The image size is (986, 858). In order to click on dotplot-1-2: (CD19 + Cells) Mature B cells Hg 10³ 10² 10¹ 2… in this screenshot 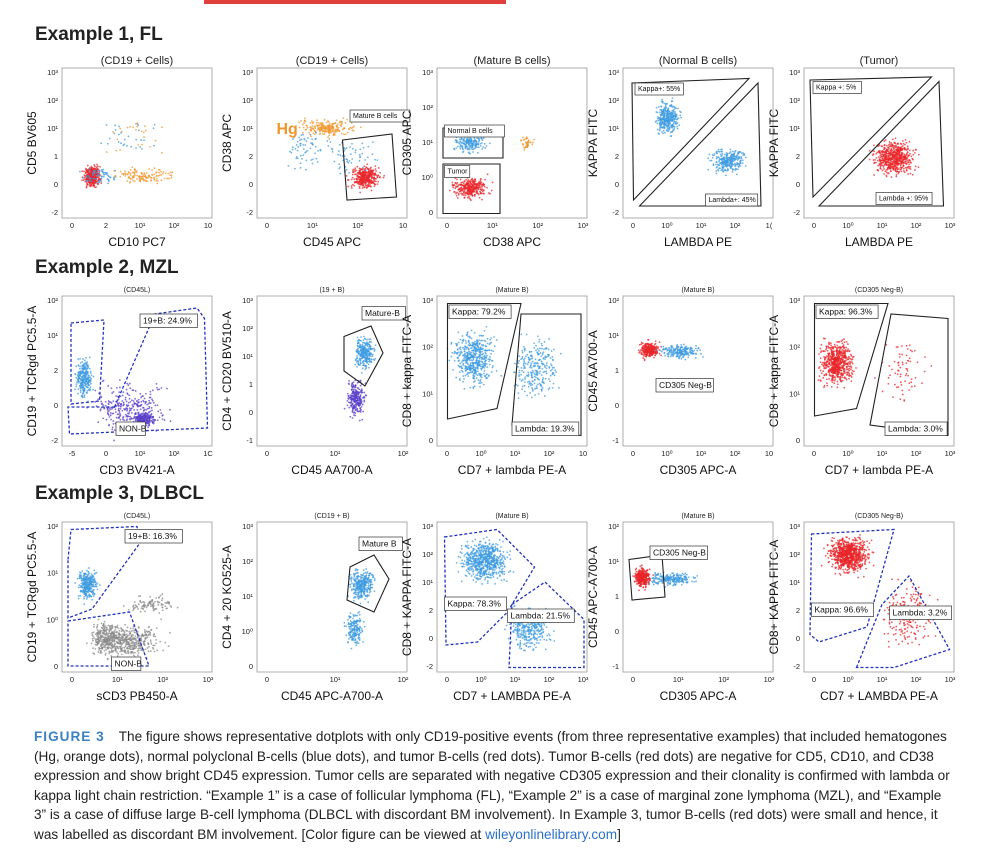, I will do `click(314, 161)`.